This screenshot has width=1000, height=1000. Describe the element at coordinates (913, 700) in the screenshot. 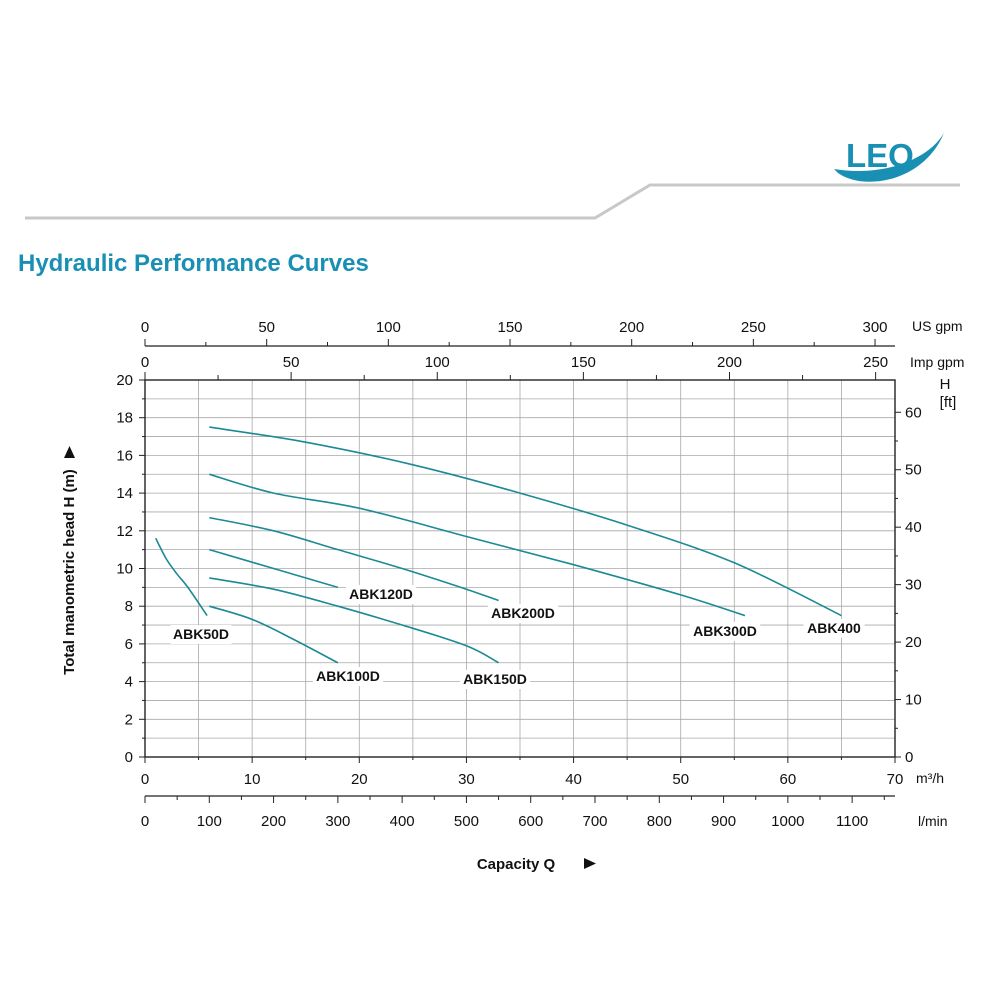

I see `y-ft-tick-label: 10` at that location.